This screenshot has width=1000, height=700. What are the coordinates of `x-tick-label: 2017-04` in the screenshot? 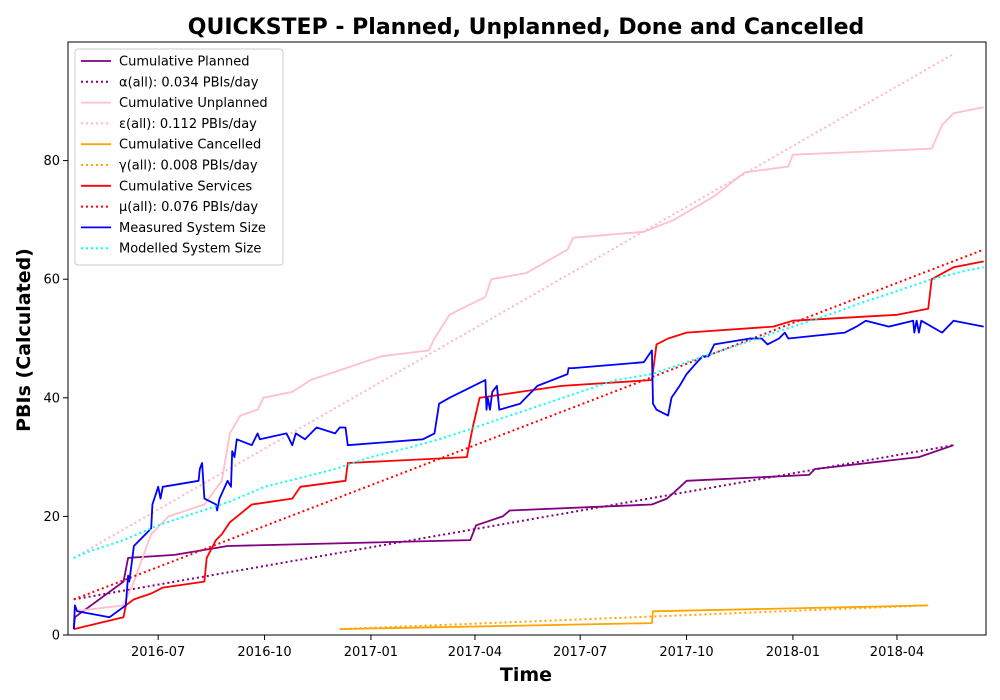 It's located at (475, 652).